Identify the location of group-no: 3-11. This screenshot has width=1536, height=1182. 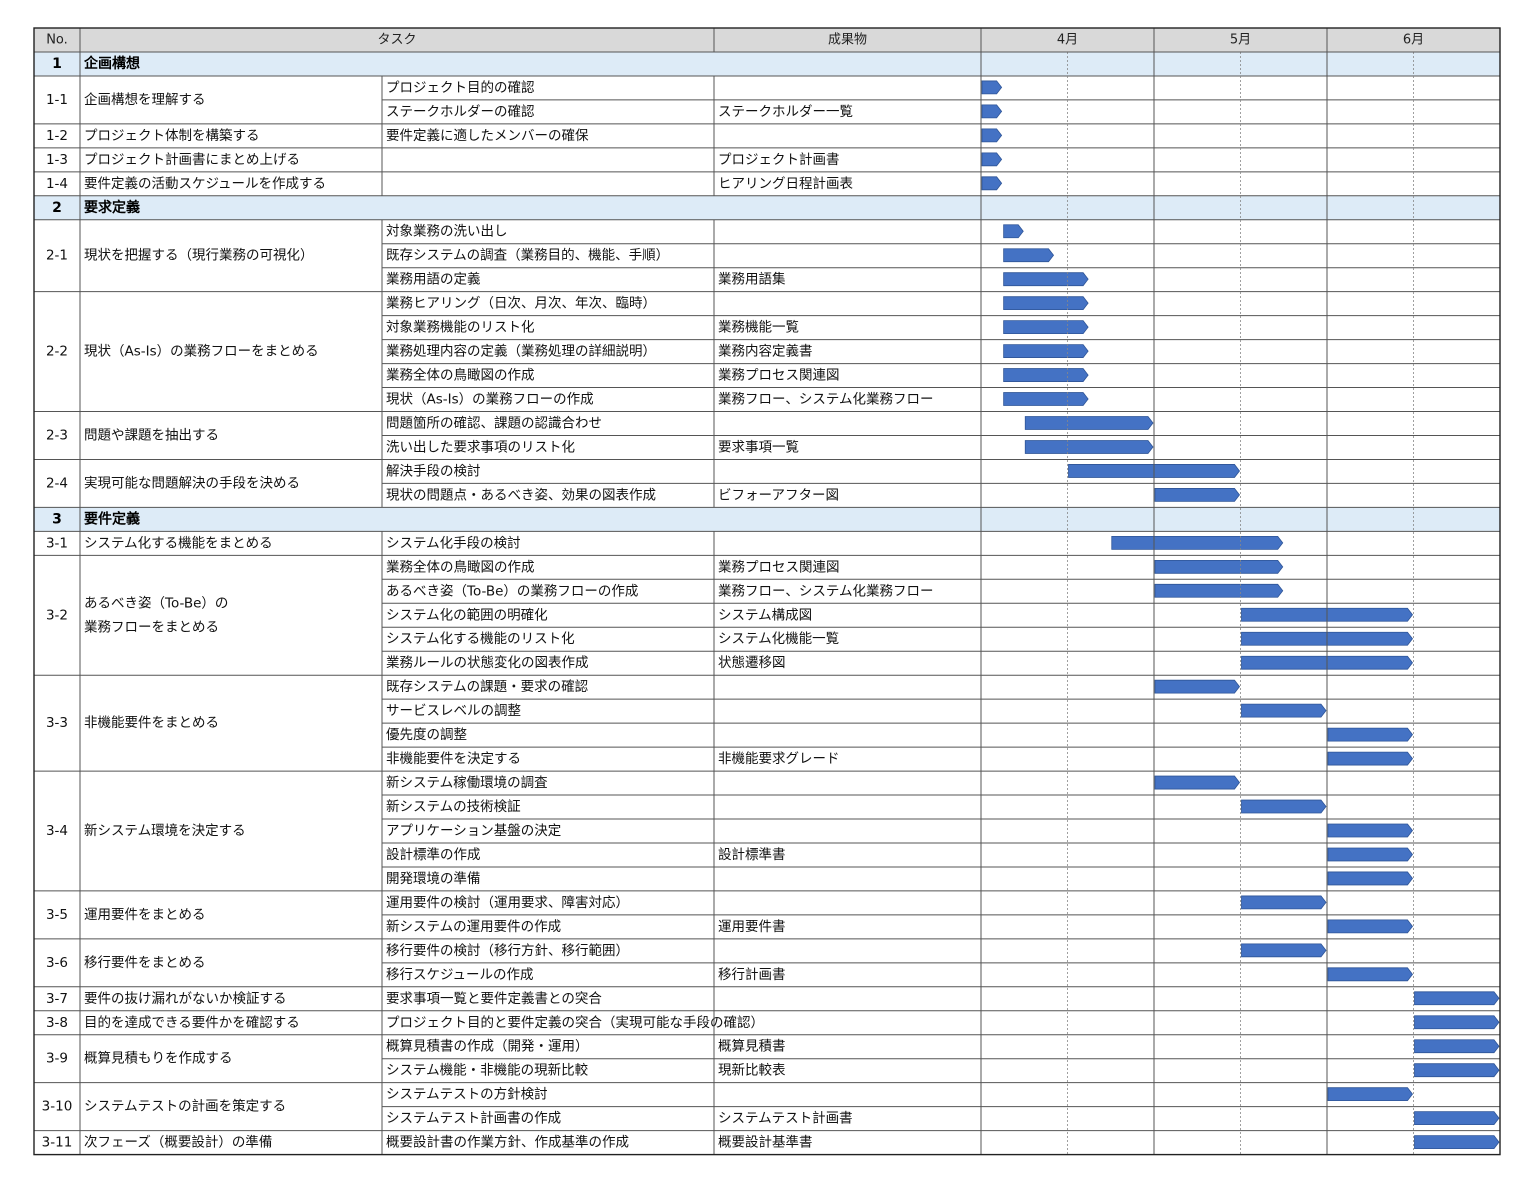
(57, 1143).